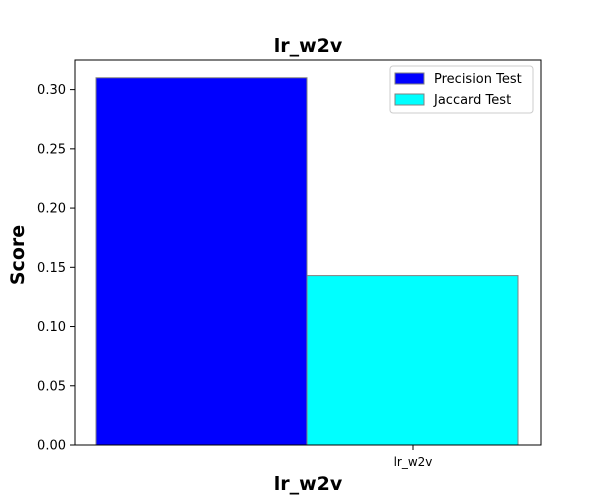  I want to click on y-ticks: 0.00 0.05 0.10 0.15 0.20 0.25 0.30, so click(56, 268).